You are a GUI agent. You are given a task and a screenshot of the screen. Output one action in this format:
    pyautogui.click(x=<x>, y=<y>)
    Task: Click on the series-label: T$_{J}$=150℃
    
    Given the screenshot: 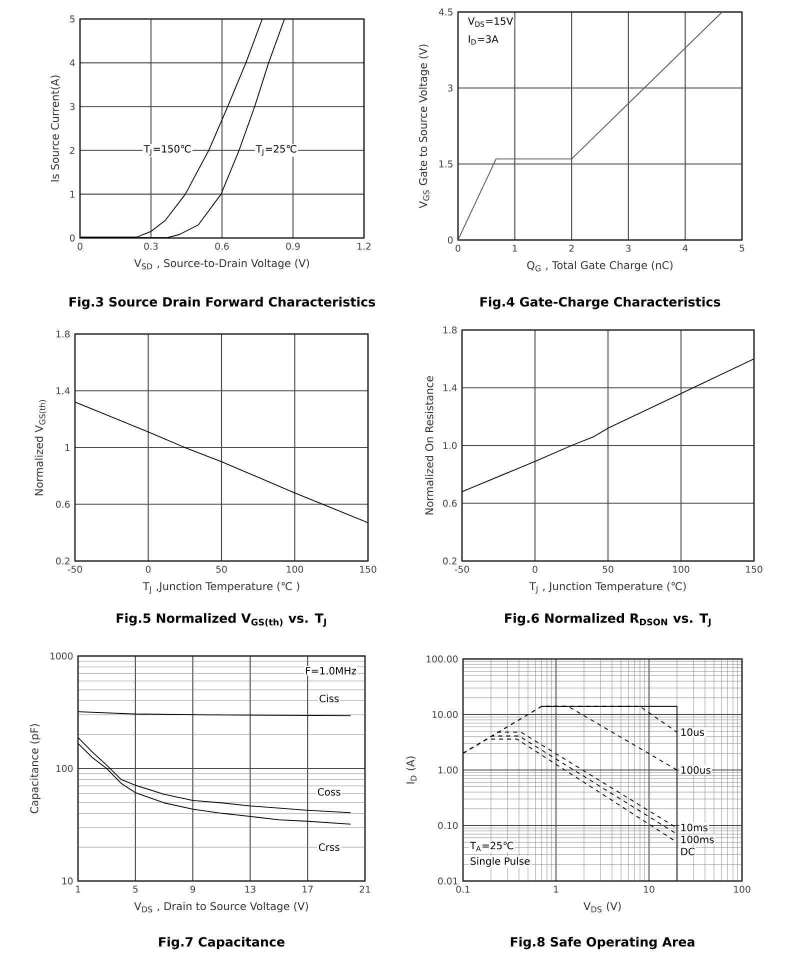 What is the action you would take?
    pyautogui.click(x=167, y=150)
    